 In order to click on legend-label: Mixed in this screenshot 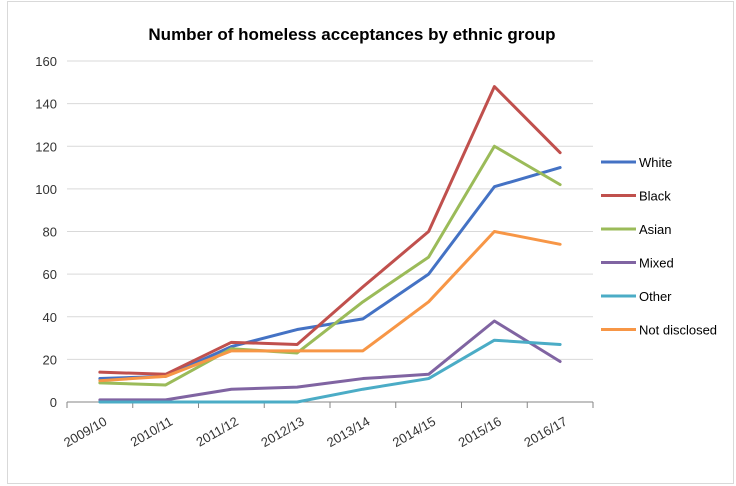, I will do `click(656, 263)`.